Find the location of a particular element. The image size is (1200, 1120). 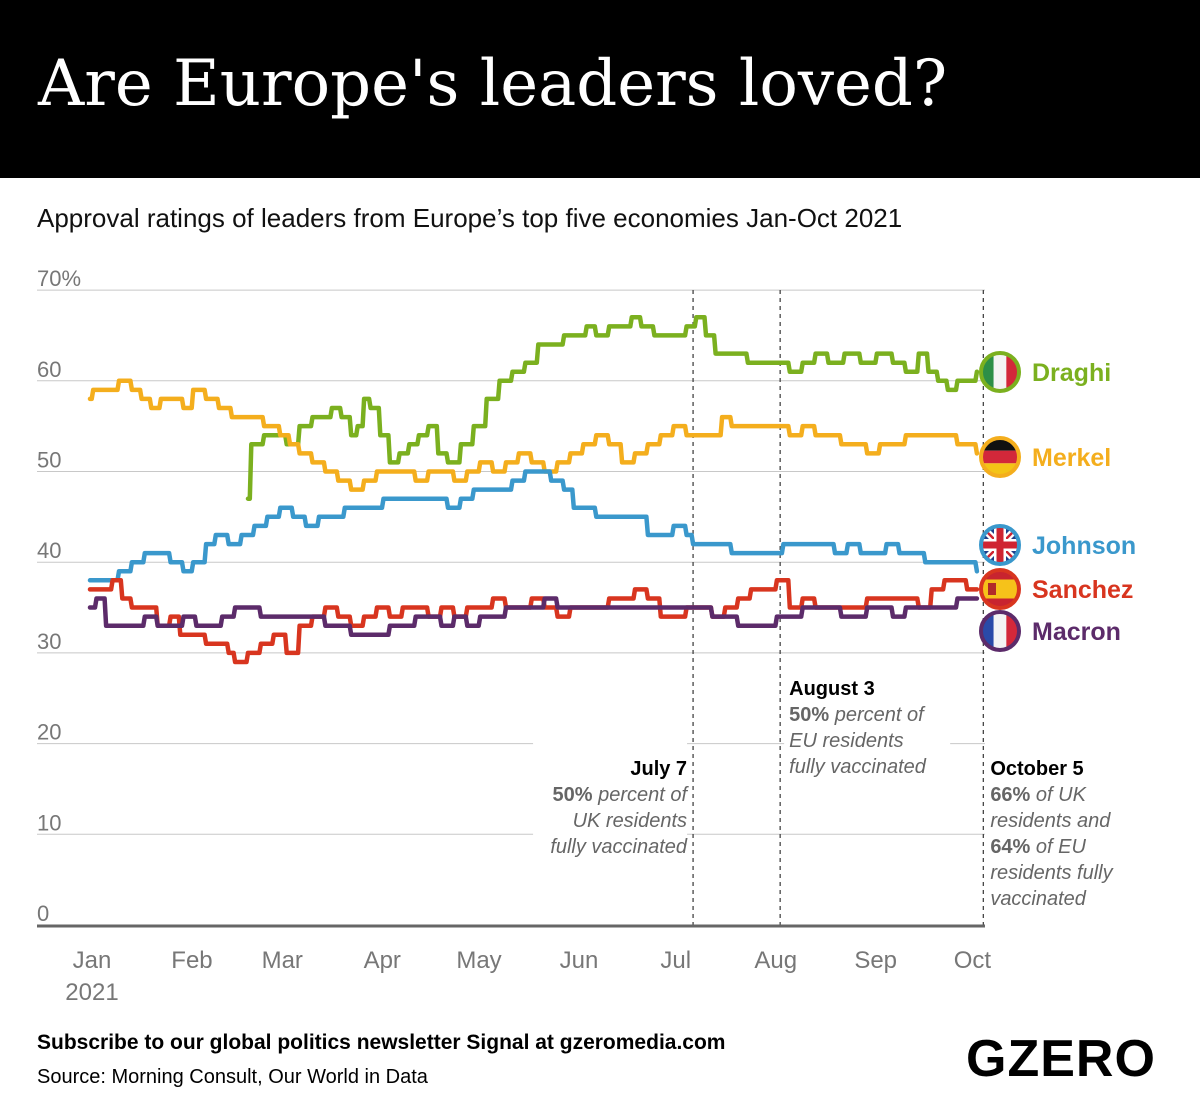

x-tick-label: Aug is located at coordinates (775, 960).